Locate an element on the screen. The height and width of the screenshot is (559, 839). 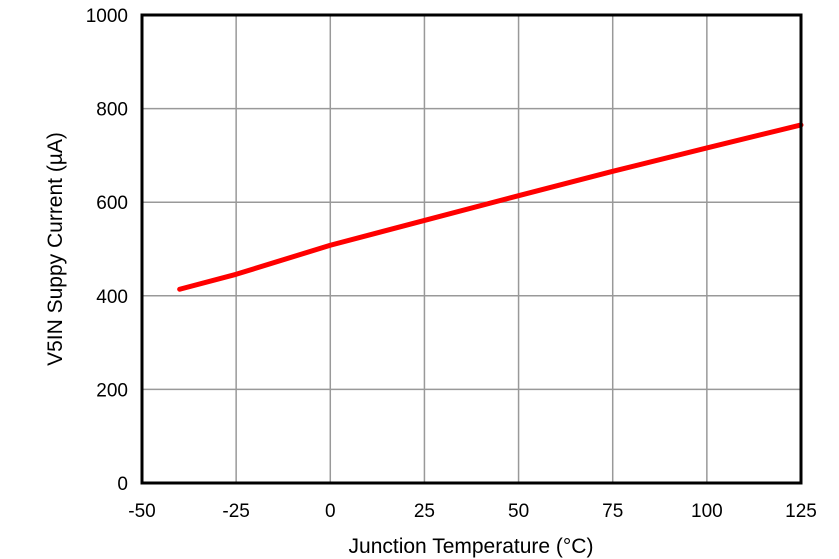
x-tick-label: 125 is located at coordinates (801, 511).